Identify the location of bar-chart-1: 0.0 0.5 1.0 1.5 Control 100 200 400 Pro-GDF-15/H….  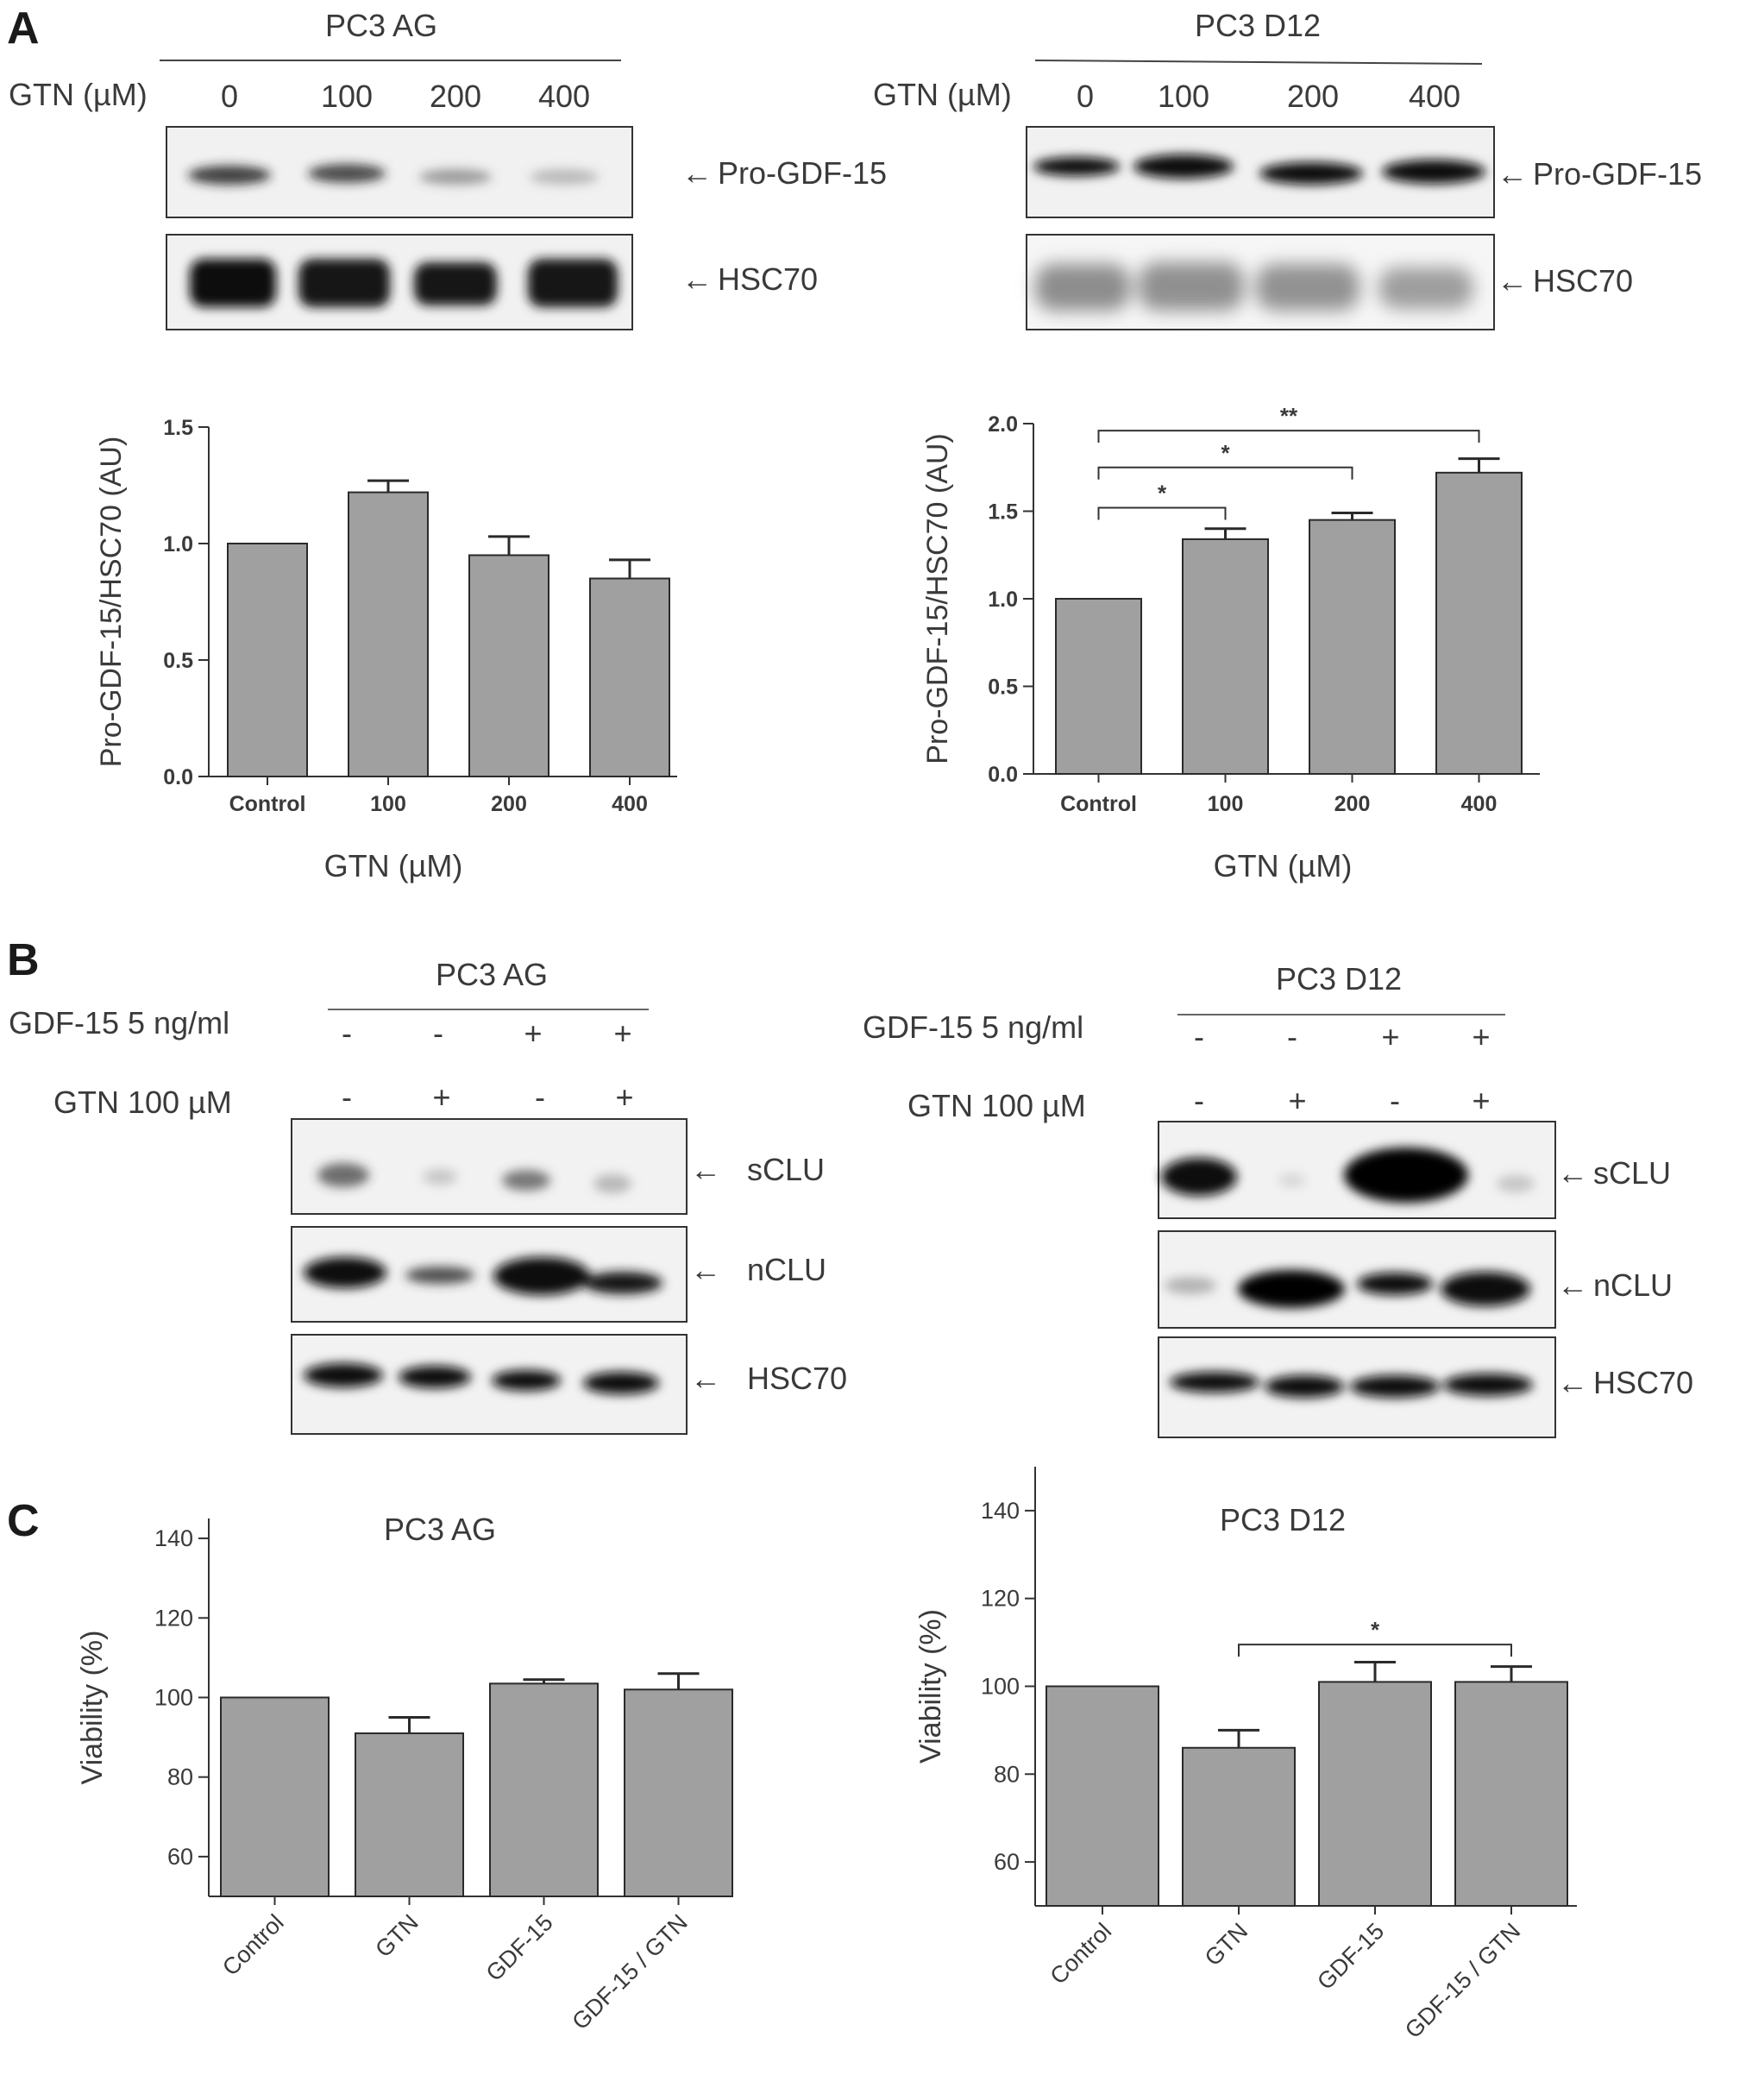
(386, 649).